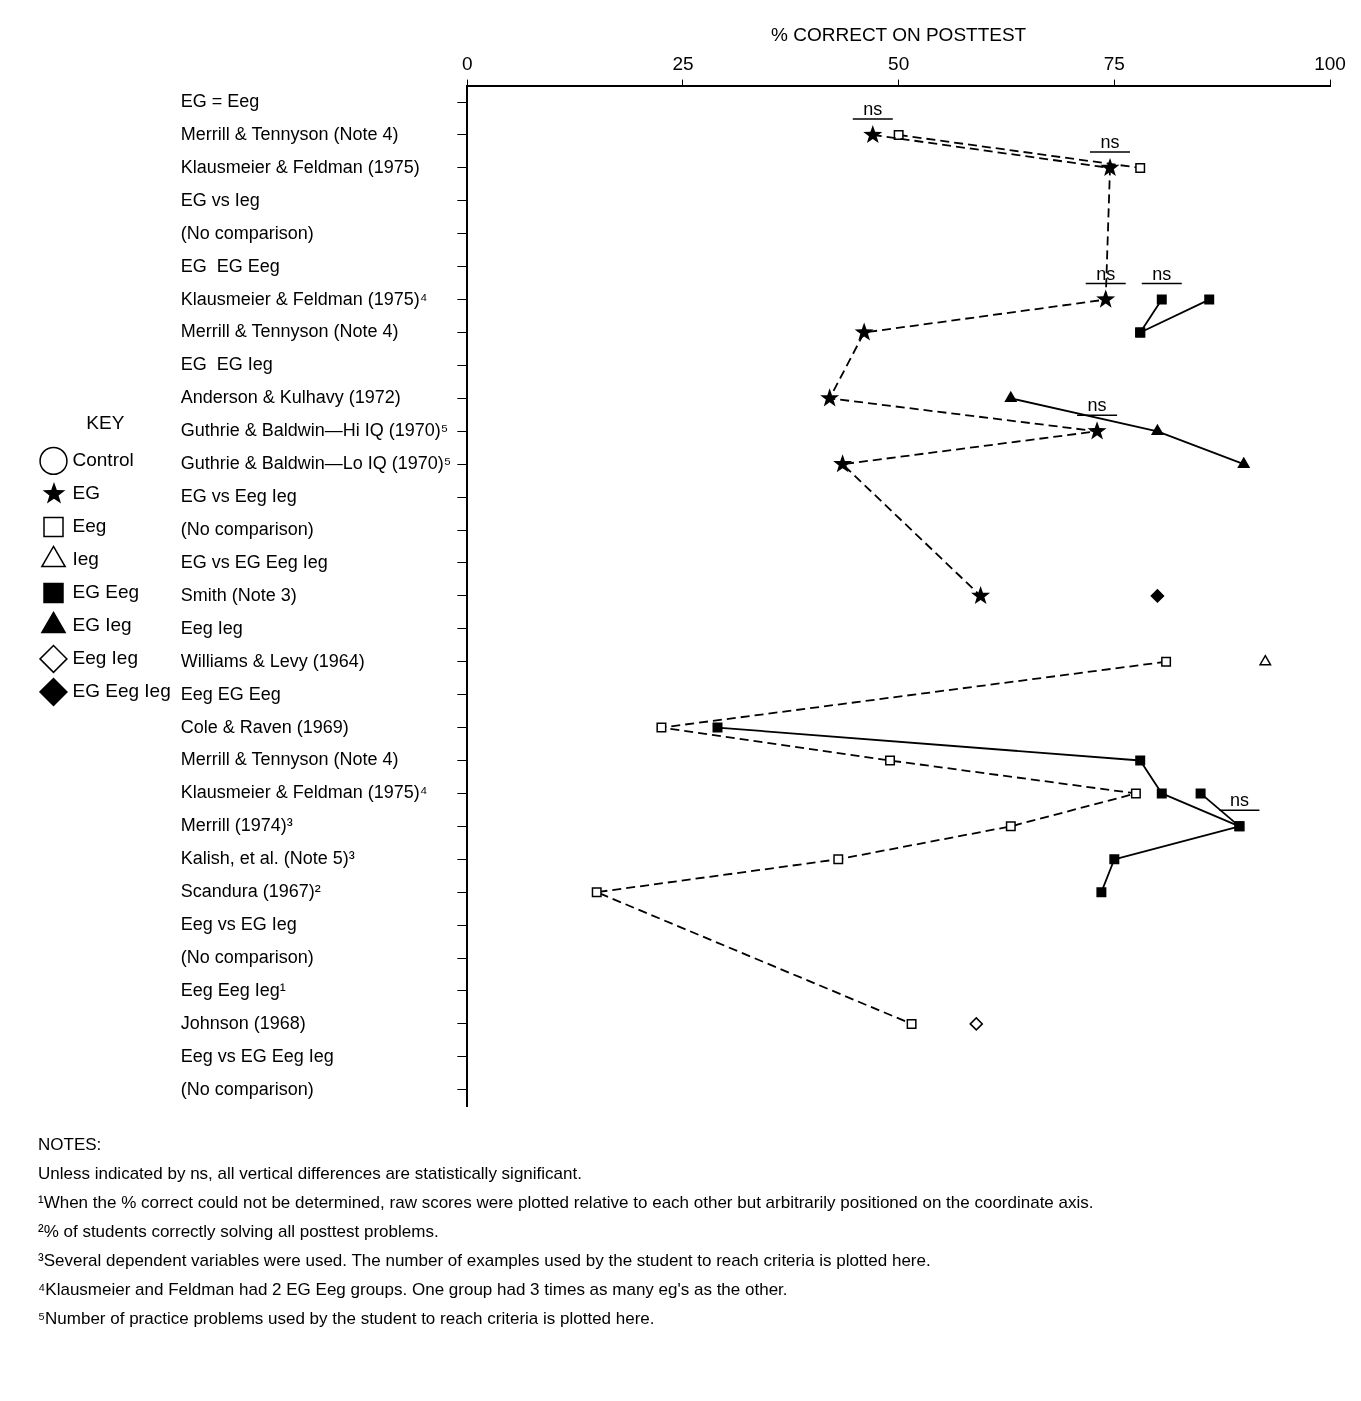  What do you see at coordinates (86, 493) in the screenshot?
I see `legend-label: EG` at bounding box center [86, 493].